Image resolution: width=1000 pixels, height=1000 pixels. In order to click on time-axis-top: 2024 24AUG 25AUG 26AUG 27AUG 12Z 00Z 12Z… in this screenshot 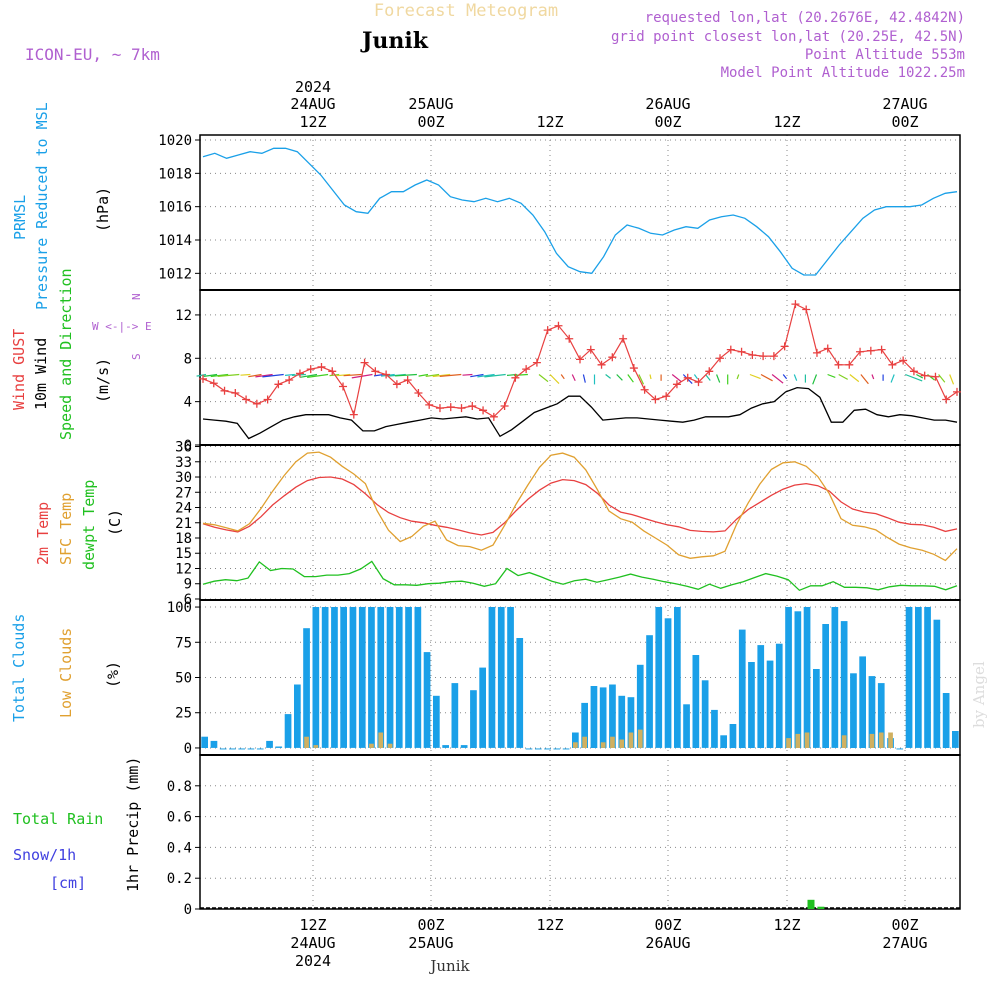, I will do `click(608, 104)`.